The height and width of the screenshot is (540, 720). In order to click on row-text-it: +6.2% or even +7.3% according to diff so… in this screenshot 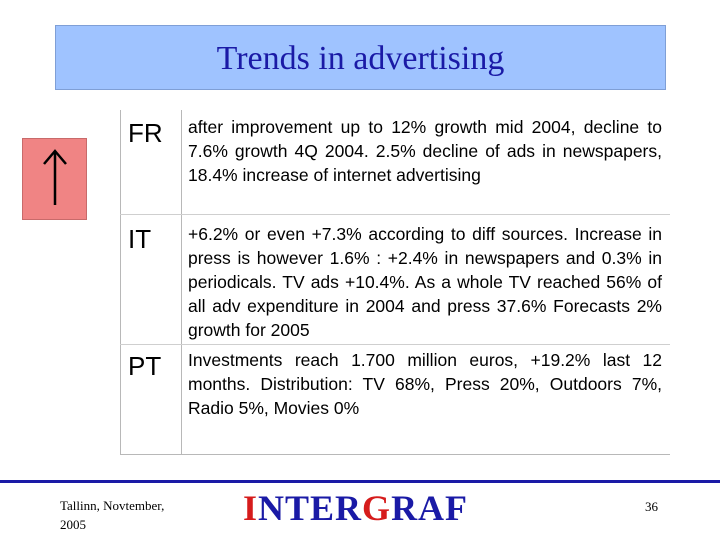, I will do `click(425, 282)`.